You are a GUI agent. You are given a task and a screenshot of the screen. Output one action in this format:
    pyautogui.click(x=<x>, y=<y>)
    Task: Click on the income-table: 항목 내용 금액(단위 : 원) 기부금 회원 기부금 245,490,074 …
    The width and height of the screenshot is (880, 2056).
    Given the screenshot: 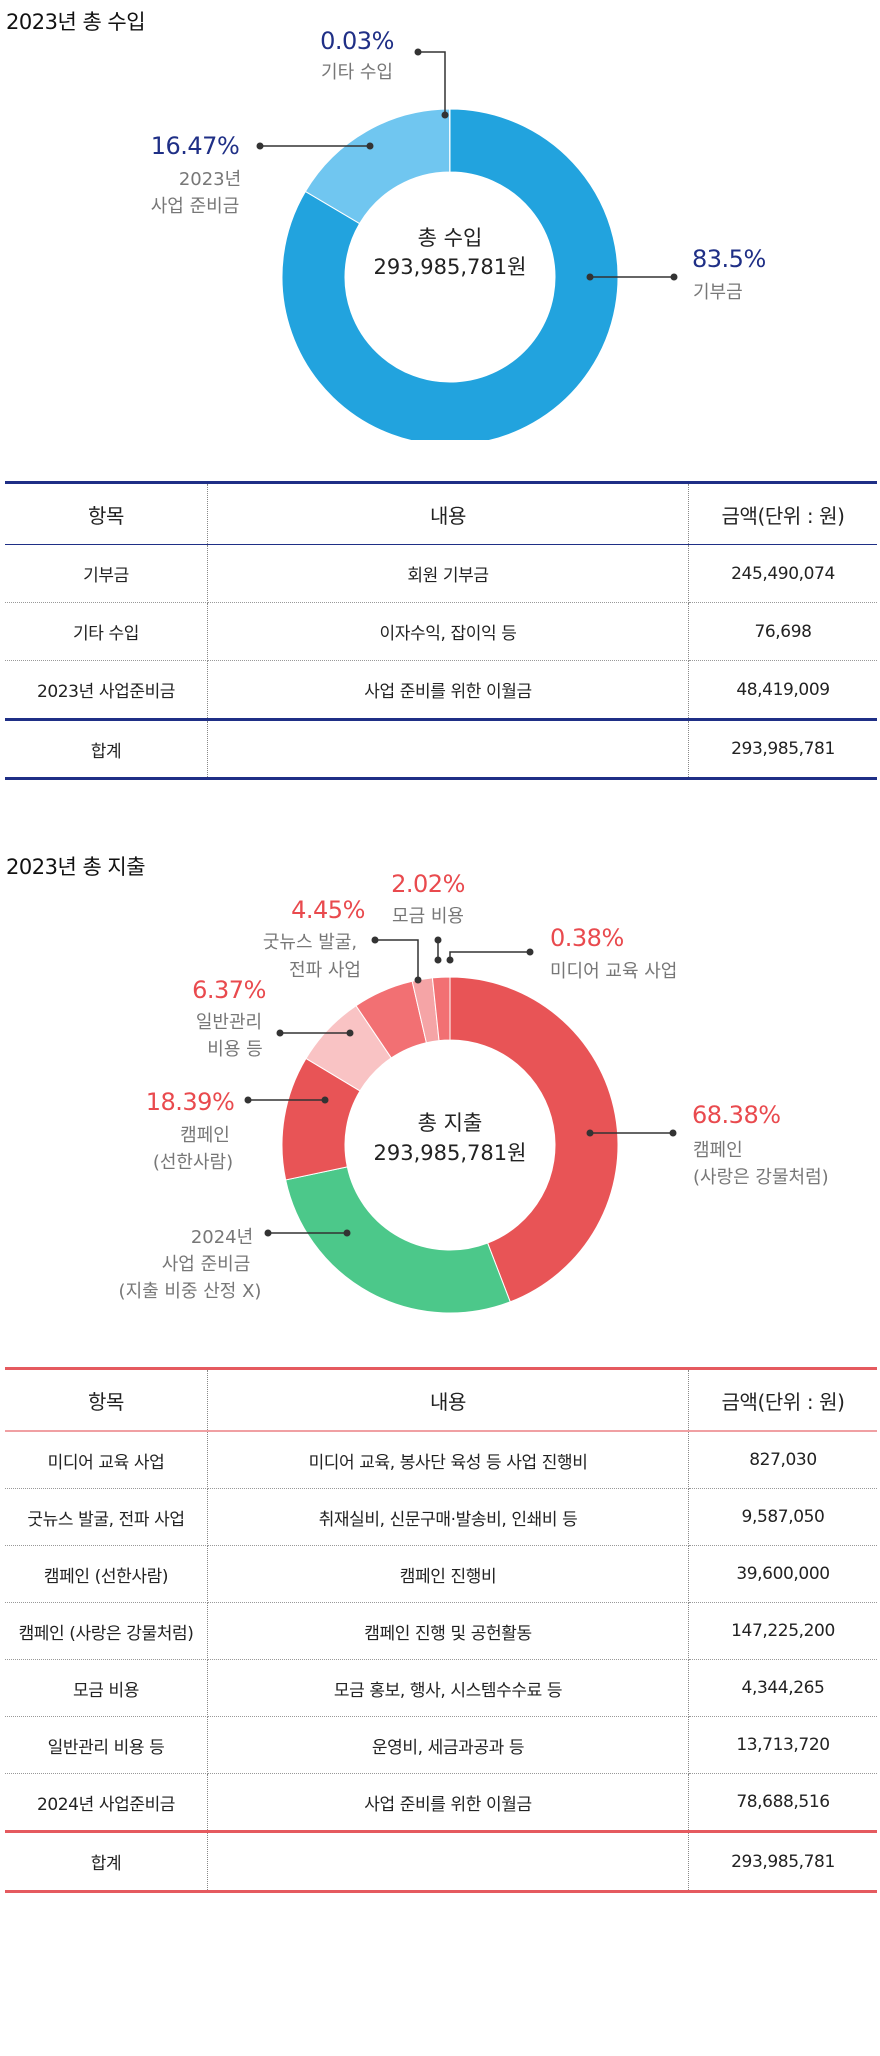 What is the action you would take?
    pyautogui.click(x=441, y=630)
    